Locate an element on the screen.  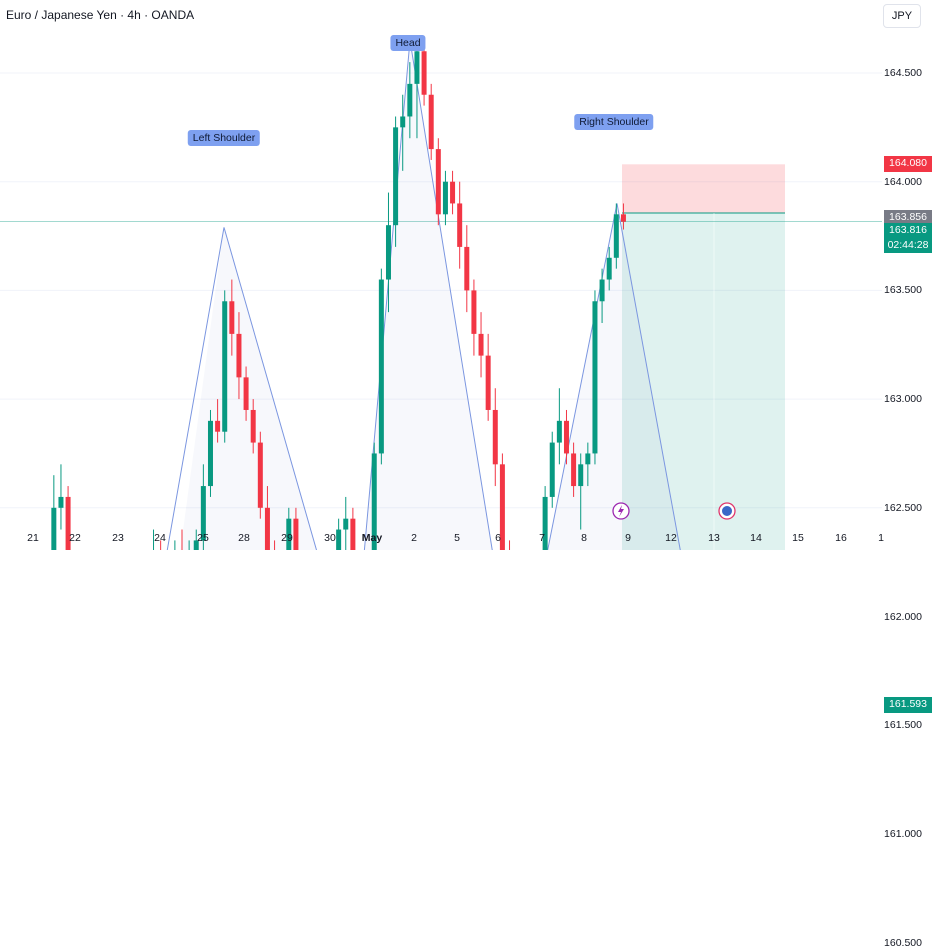
pattern-label: Right Shoulder is located at coordinates (614, 122).